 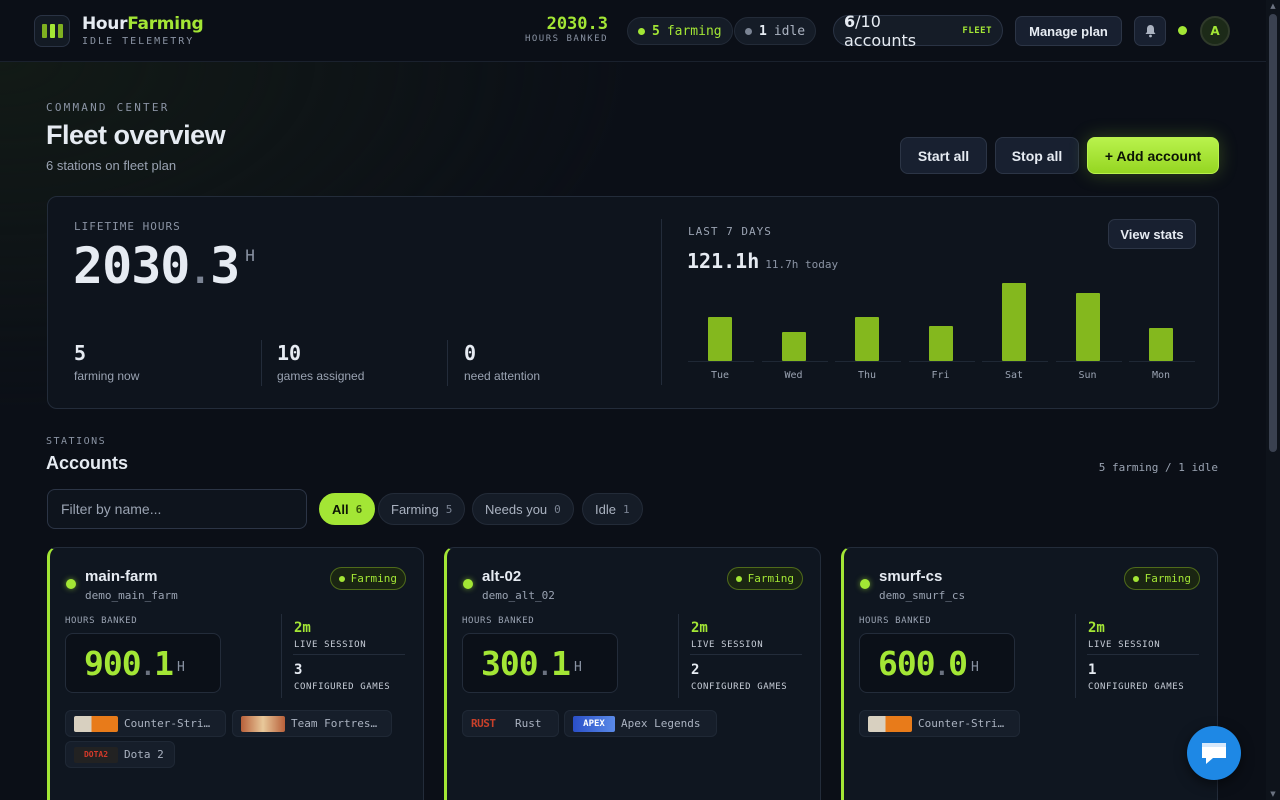 I want to click on plan-badge: FLEET, so click(x=977, y=30).